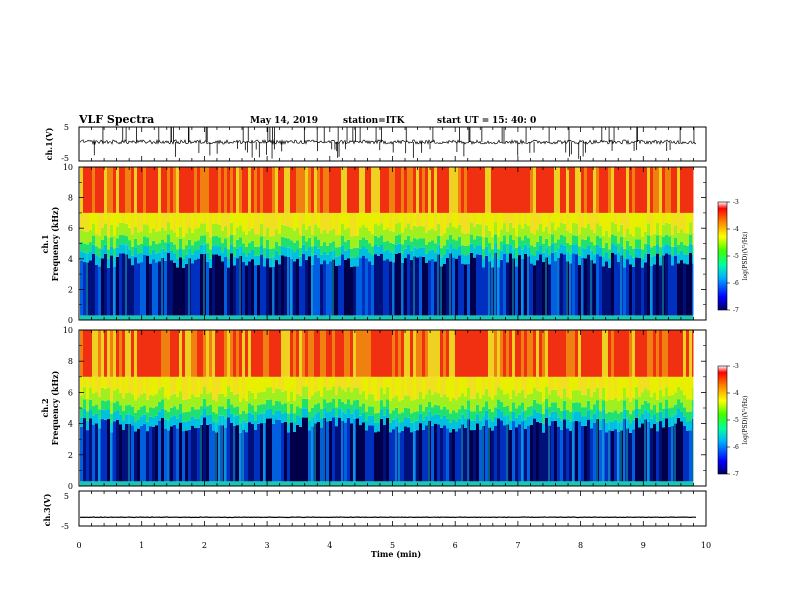  I want to click on ch1-waveform-x-ticks, so click(392, 144).